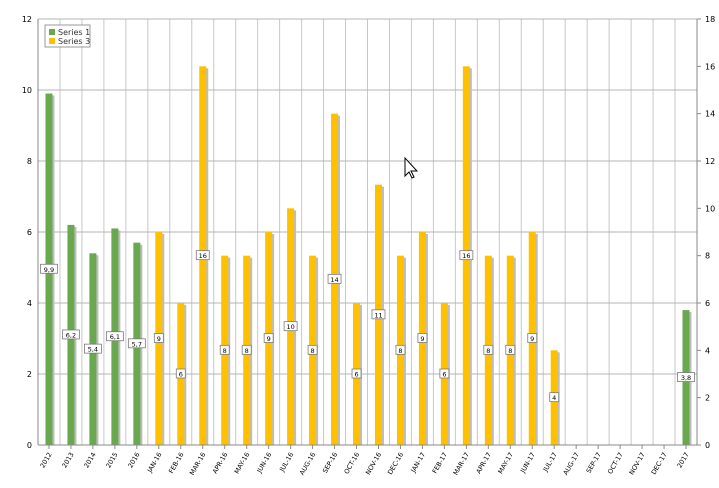 This screenshot has height=488, width=719. I want to click on x-tick-label: JAN-17, so click(418, 463).